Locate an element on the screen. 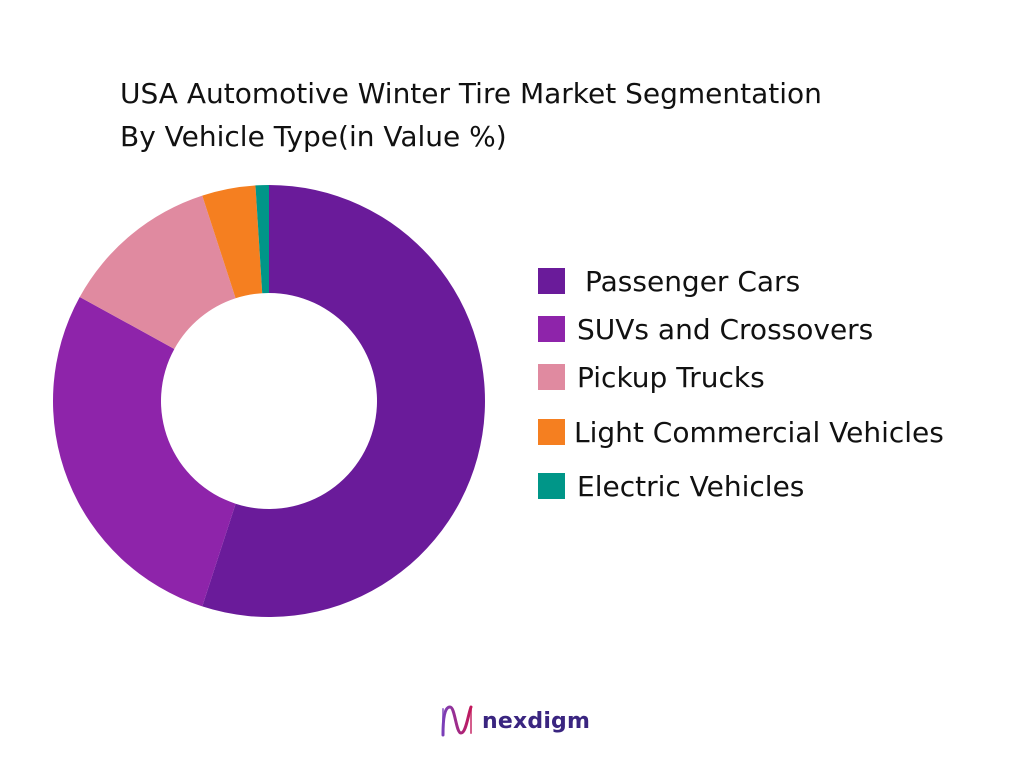  legend-item-pickup-trucks: Pickup Trucks is located at coordinates (651, 377).